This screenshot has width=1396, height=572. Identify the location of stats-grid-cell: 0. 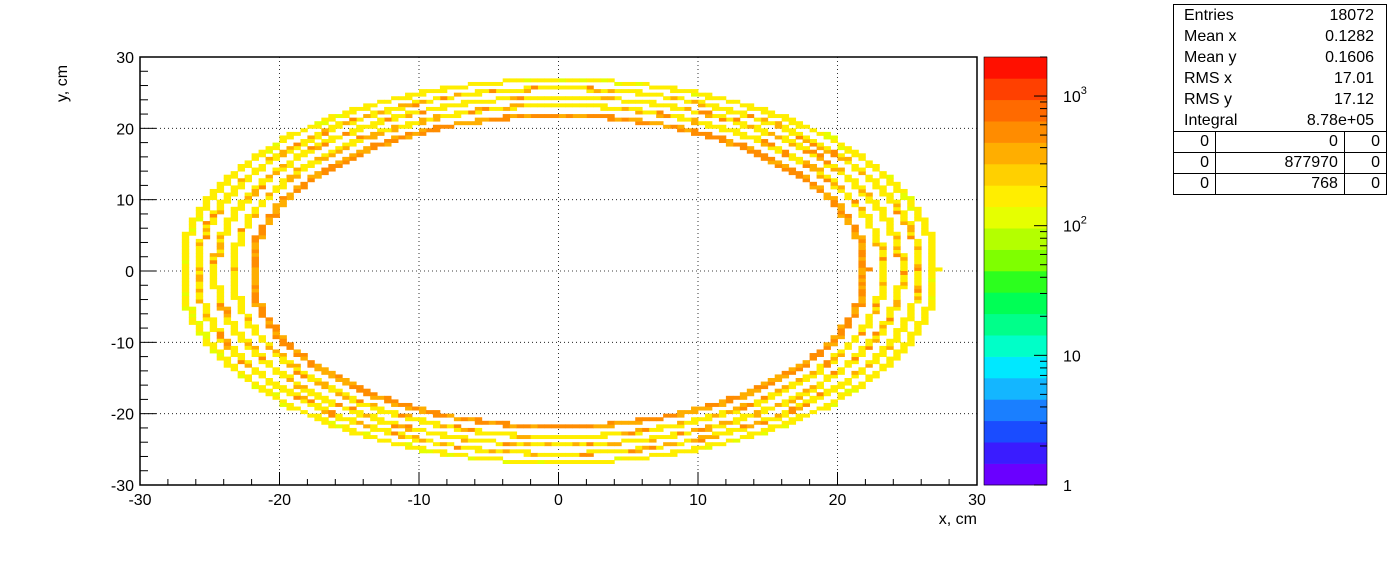
(1280, 142).